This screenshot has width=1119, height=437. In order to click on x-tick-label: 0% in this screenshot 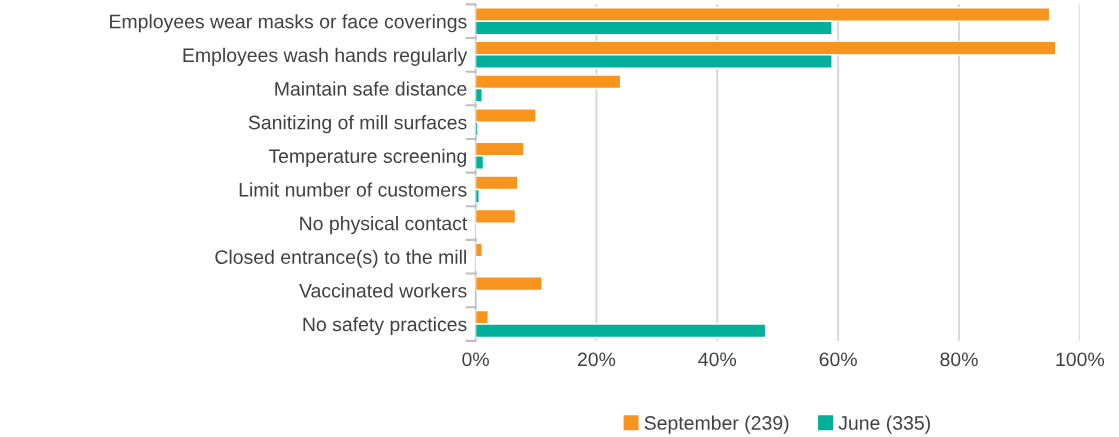, I will do `click(475, 359)`.